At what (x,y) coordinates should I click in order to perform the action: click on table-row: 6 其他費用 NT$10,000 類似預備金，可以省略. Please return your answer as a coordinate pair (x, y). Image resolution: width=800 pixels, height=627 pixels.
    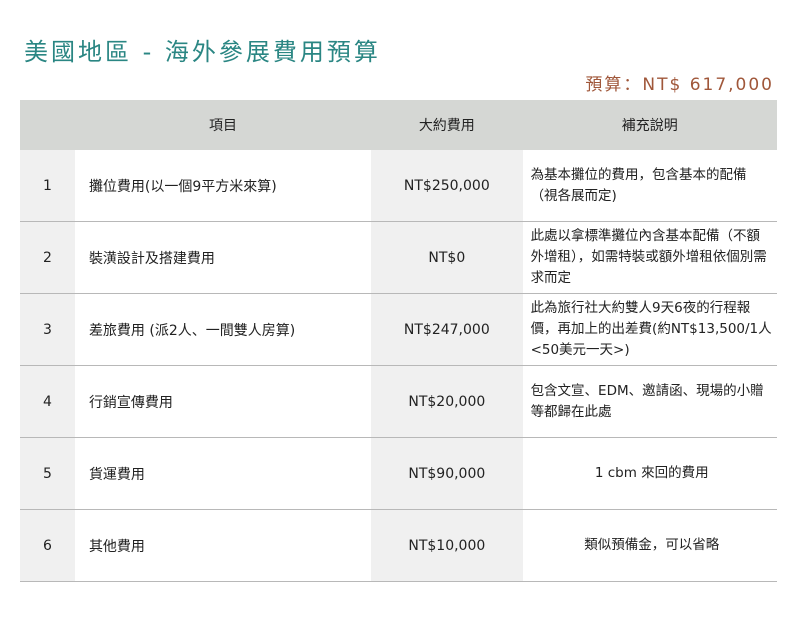
    Looking at the image, I should click on (398, 545).